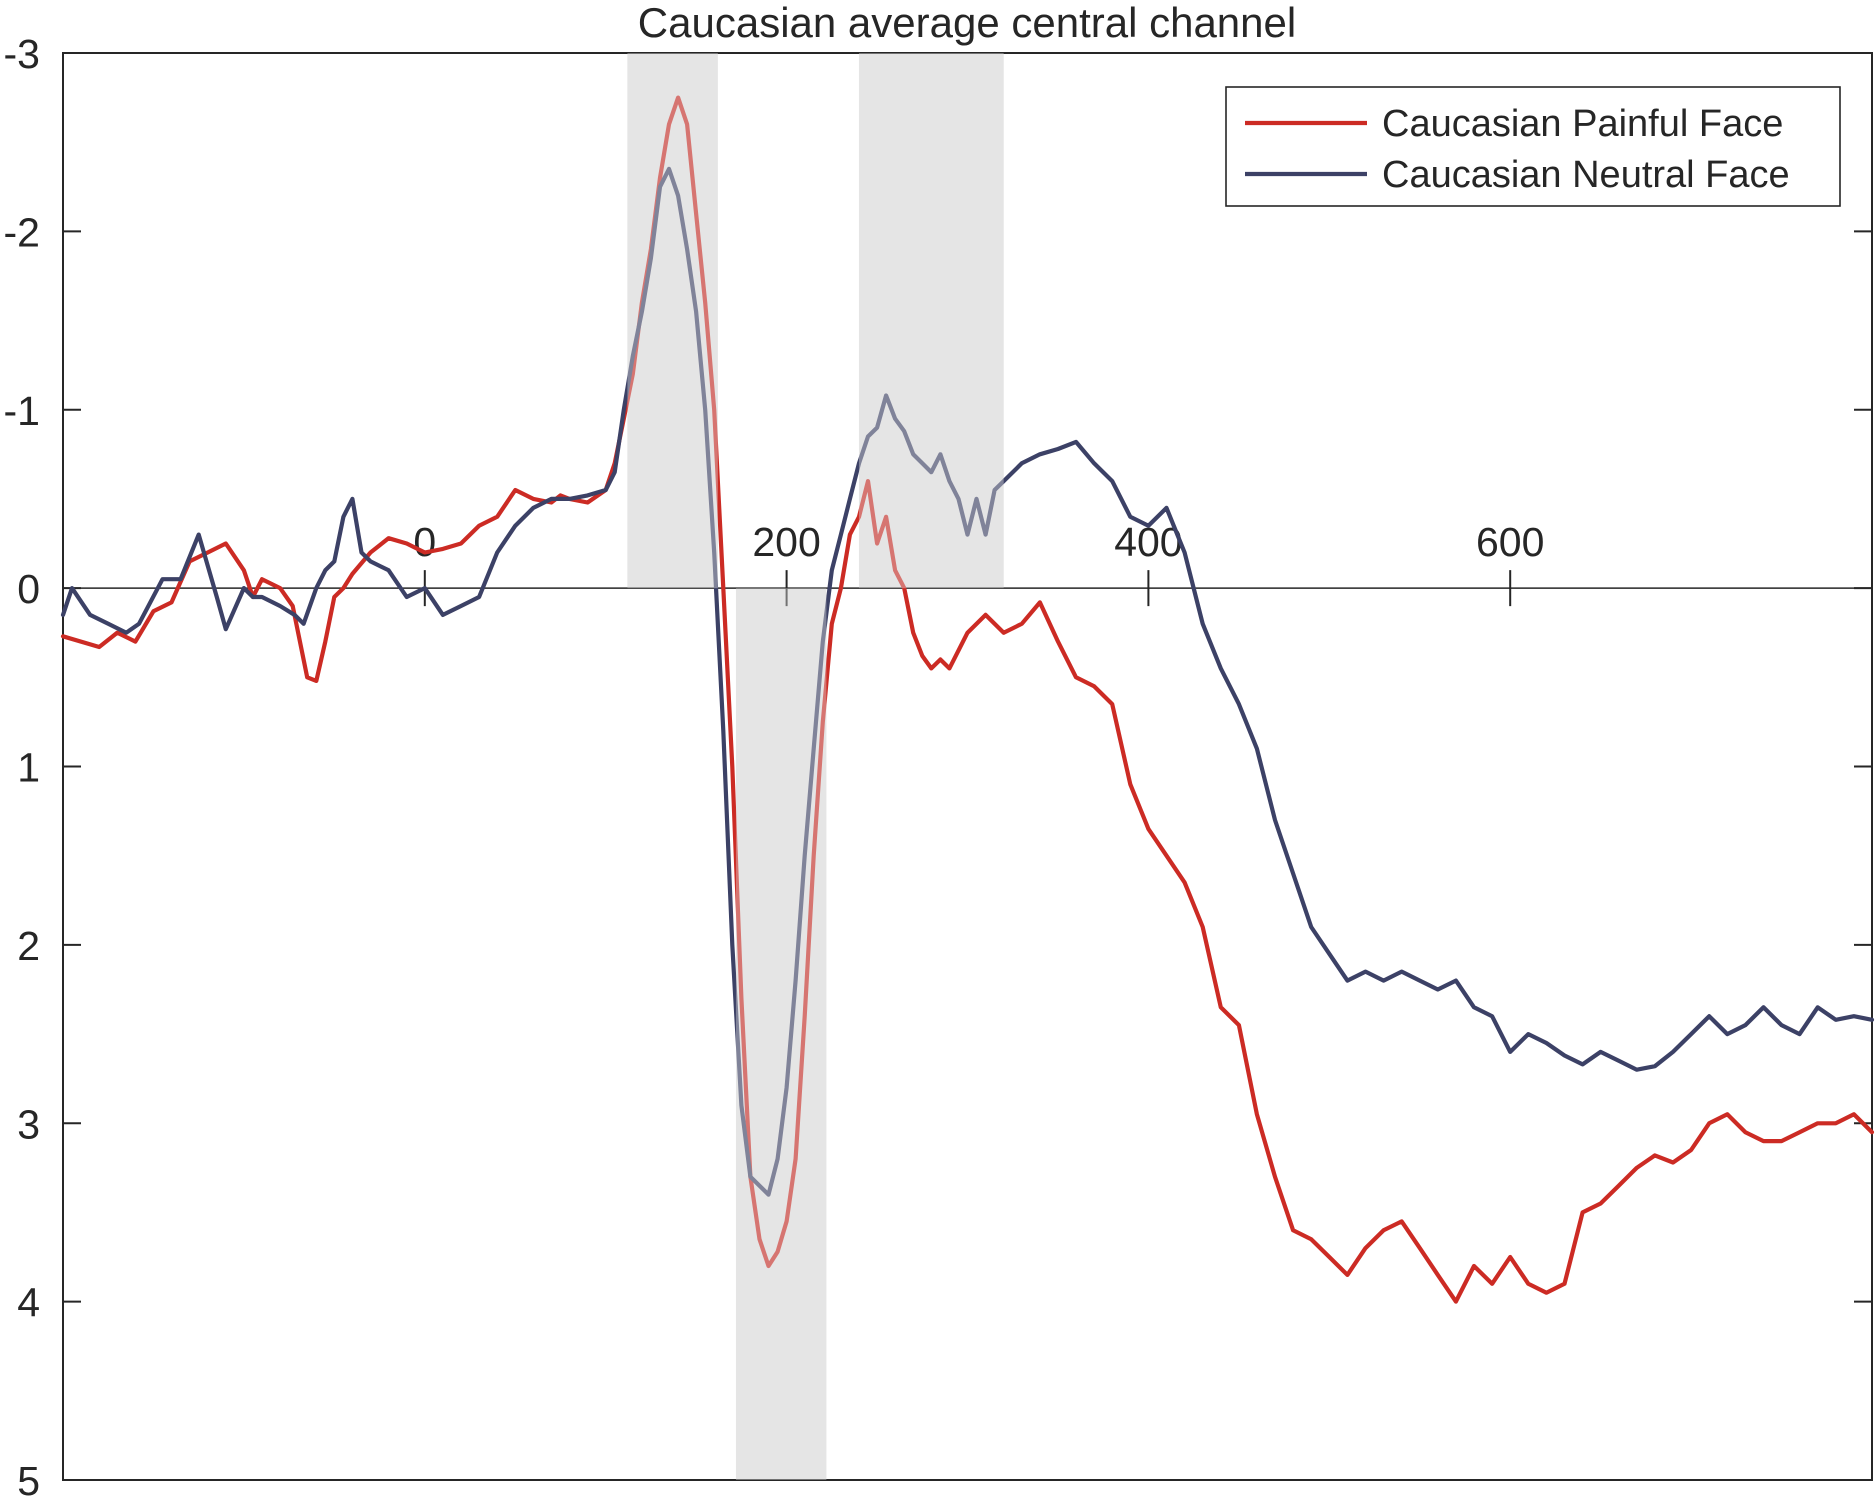 The image size is (1875, 1500). I want to click on legend-box, so click(1533, 146).